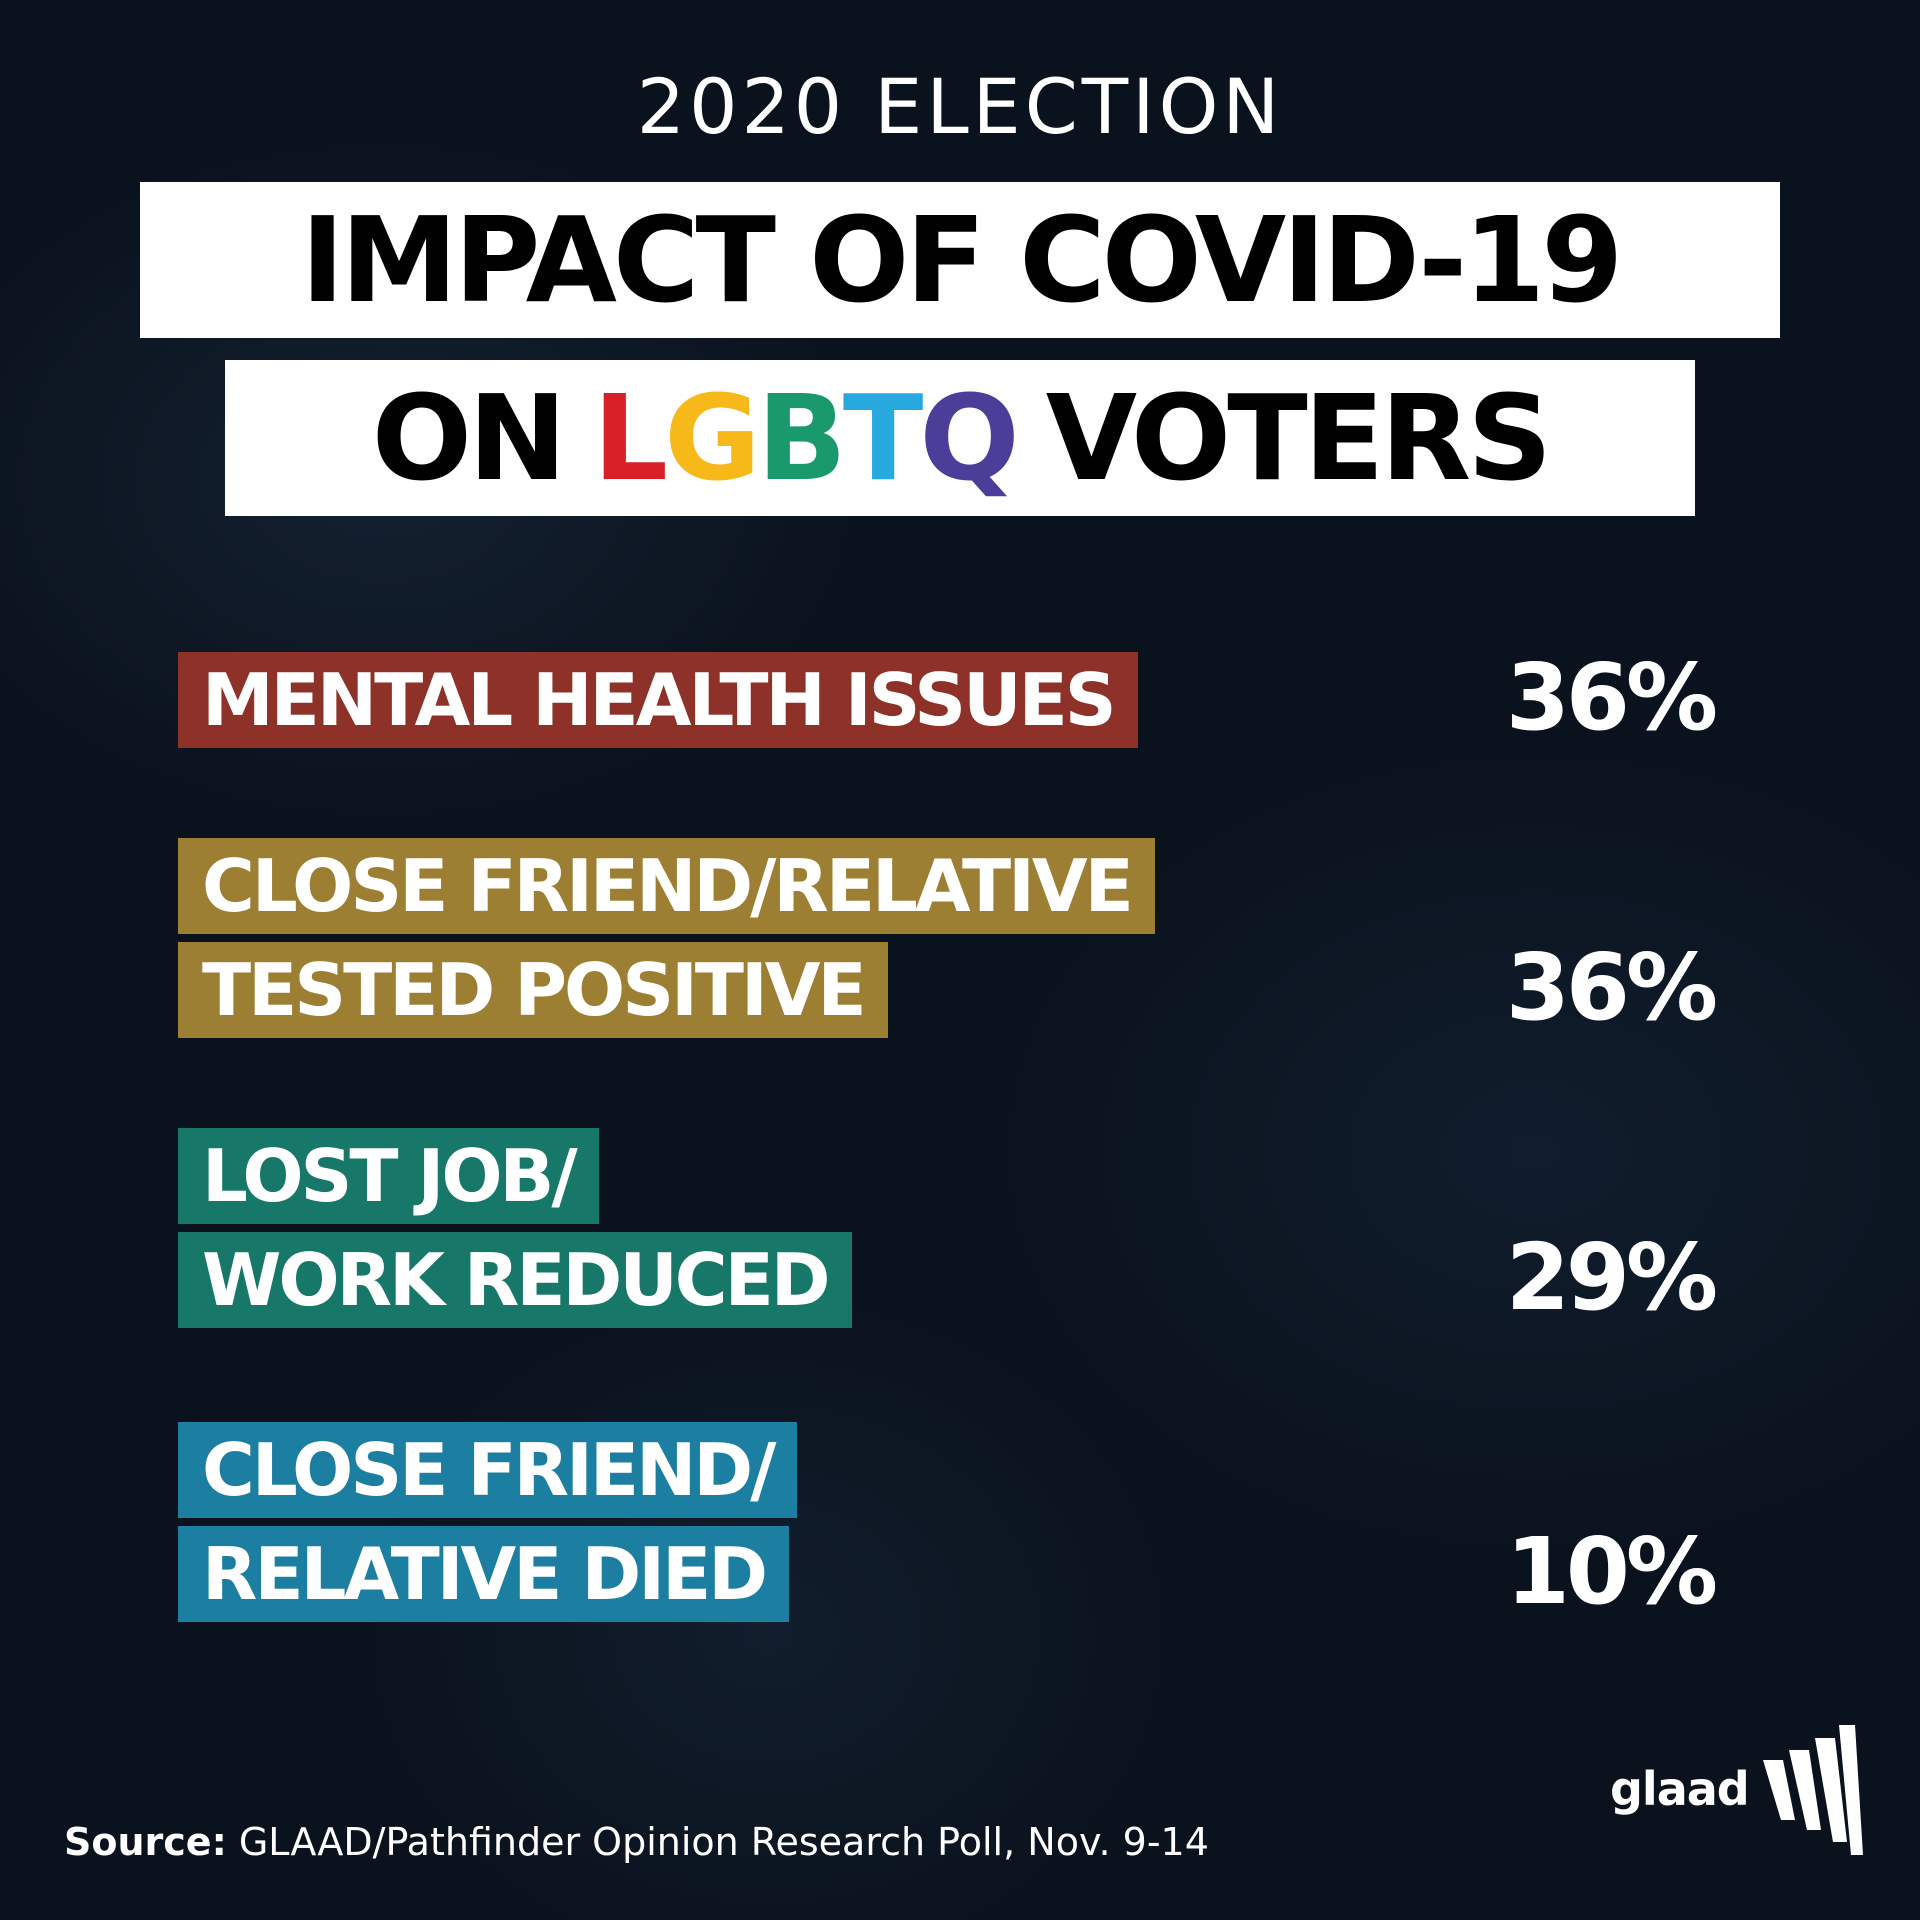 The width and height of the screenshot is (1920, 1920). Describe the element at coordinates (1611, 1277) in the screenshot. I see `row-value: 29%` at that location.